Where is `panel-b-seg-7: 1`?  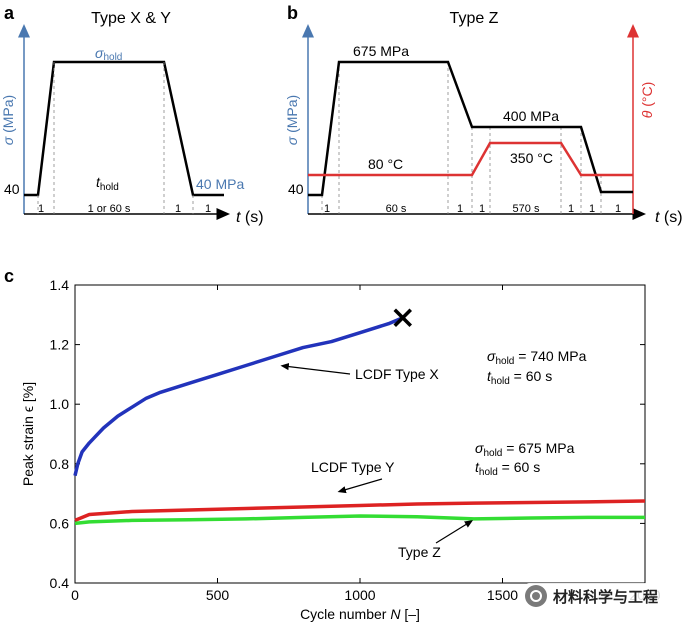
panel-b-seg-7: 1 is located at coordinates (592, 209).